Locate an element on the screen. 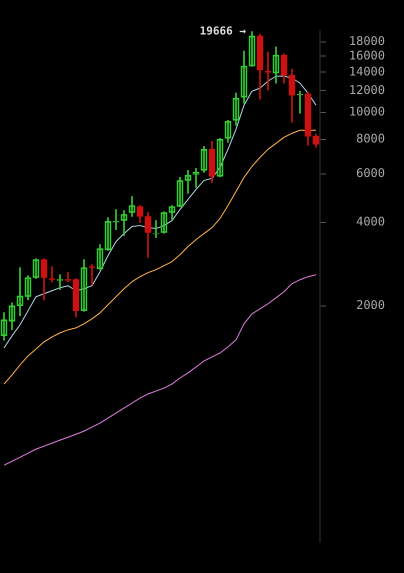 Image resolution: width=404 pixels, height=573 pixels. y-tick-label: 8000 is located at coordinates (370, 139).